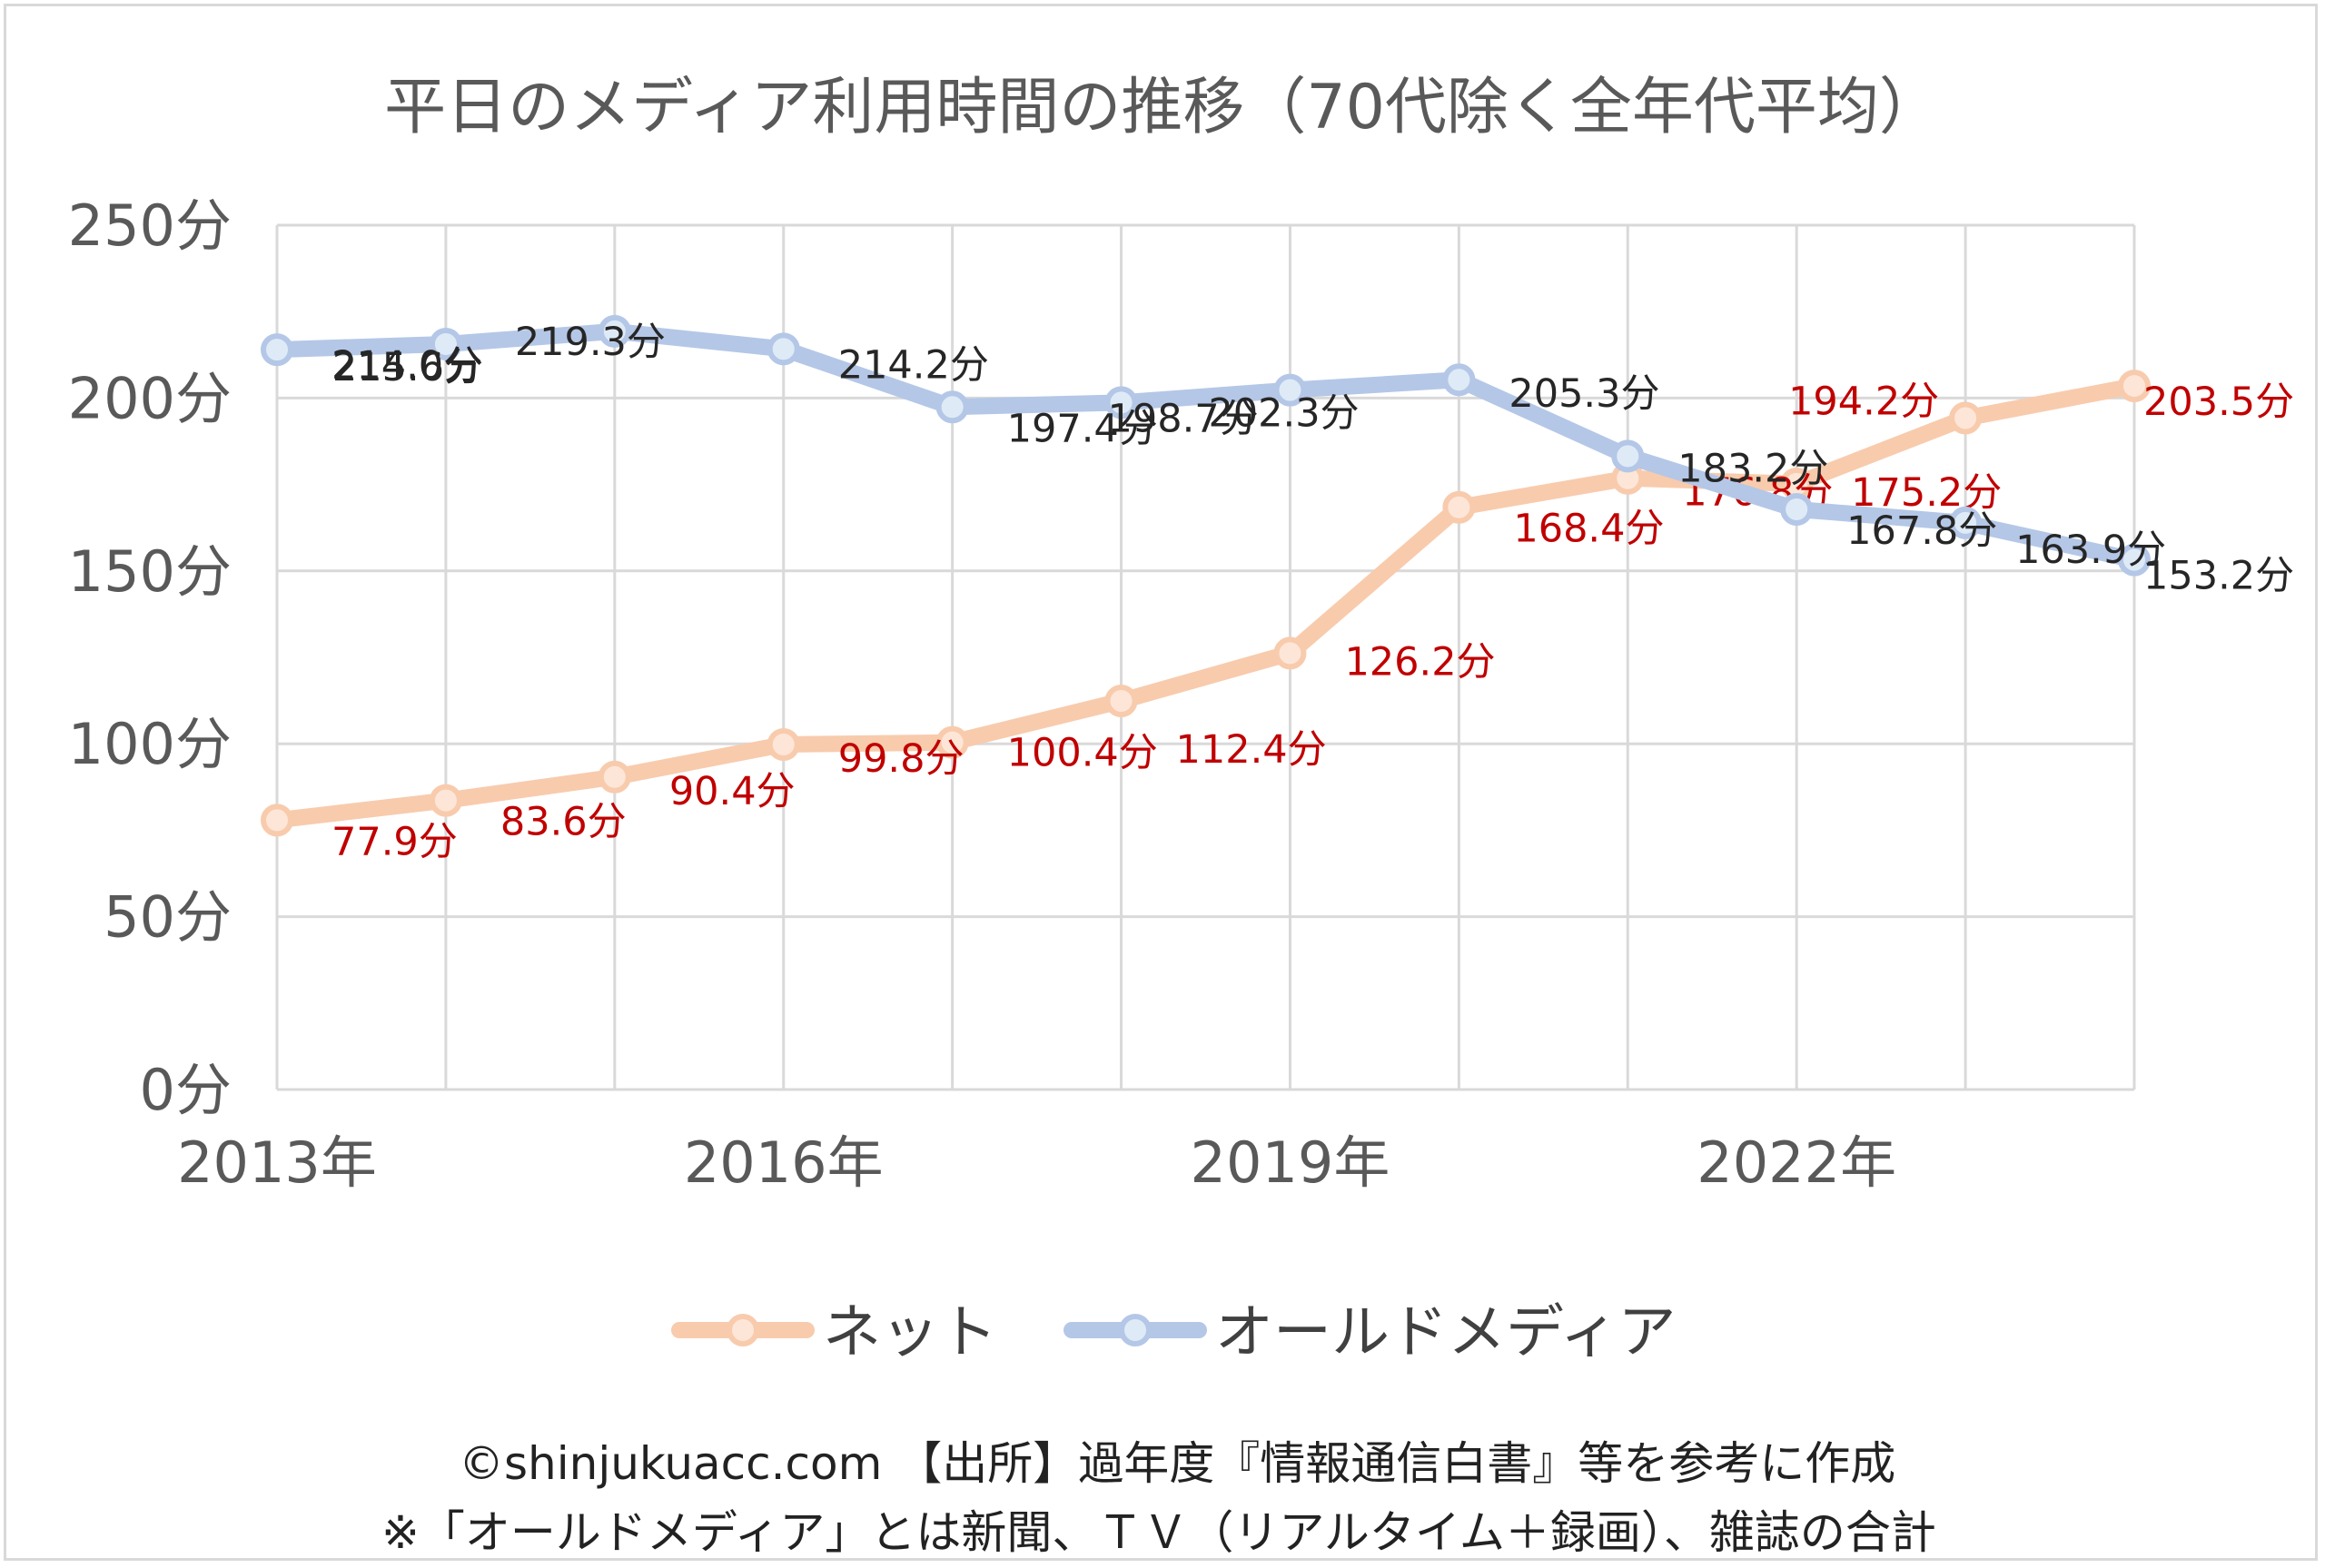  What do you see at coordinates (1283, 414) in the screenshot?
I see `data-label: 202.3分` at bounding box center [1283, 414].